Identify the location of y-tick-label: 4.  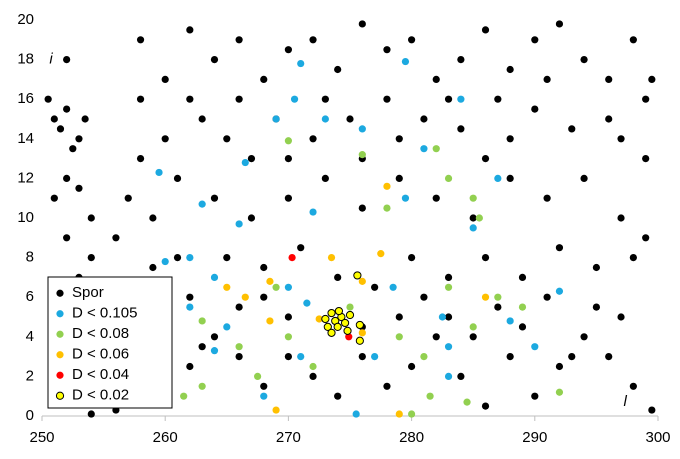
(30, 336).